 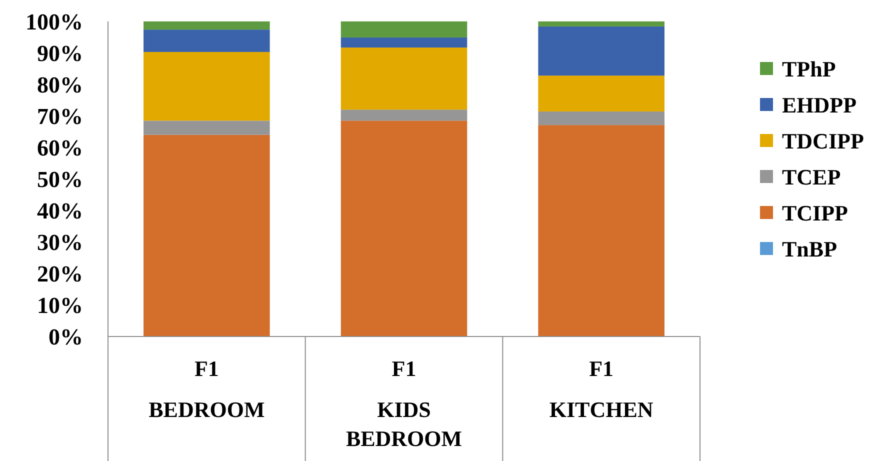 I want to click on y-tick-label: 30%, so click(x=60, y=243).